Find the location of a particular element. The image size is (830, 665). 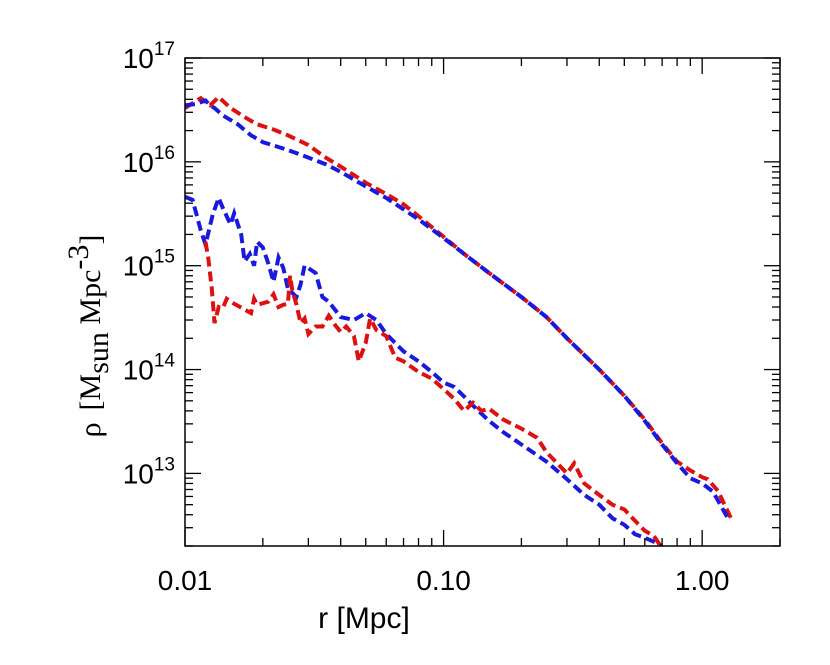

y-tick-label: 1016 is located at coordinates (149, 160).